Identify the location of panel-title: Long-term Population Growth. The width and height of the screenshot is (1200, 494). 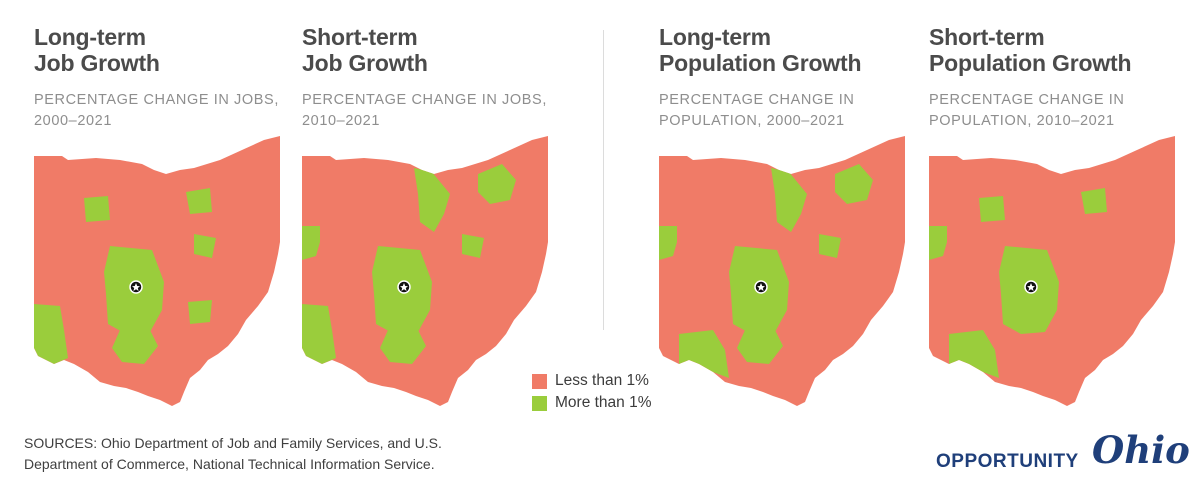
(760, 50).